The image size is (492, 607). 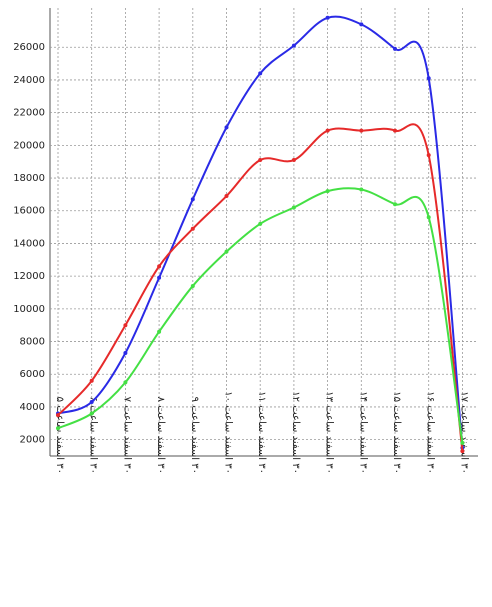 I want to click on y-tick-label: 16000, so click(x=29, y=211).